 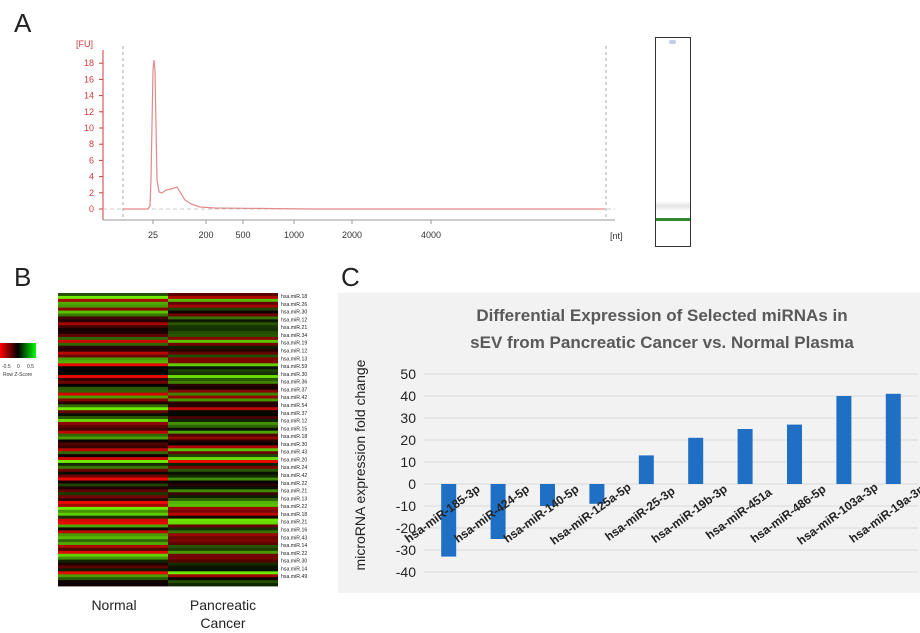 What do you see at coordinates (17, 375) in the screenshot?
I see `color-key-title: Row Z-Score` at bounding box center [17, 375].